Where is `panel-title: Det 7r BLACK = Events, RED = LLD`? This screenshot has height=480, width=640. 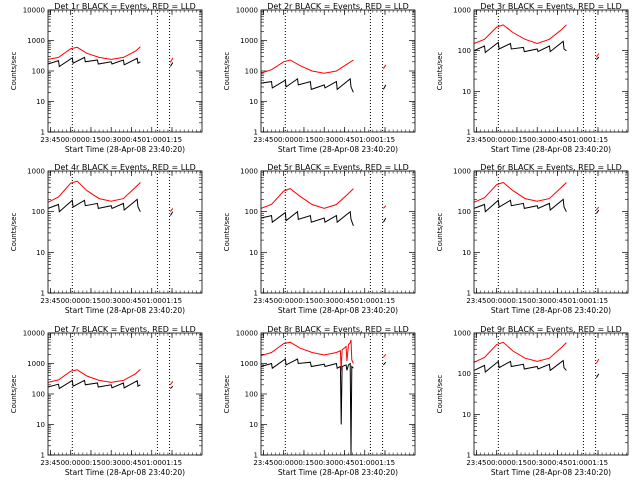
panel-title: Det 7r BLACK = Events, RED = LLD is located at coordinates (125, 329).